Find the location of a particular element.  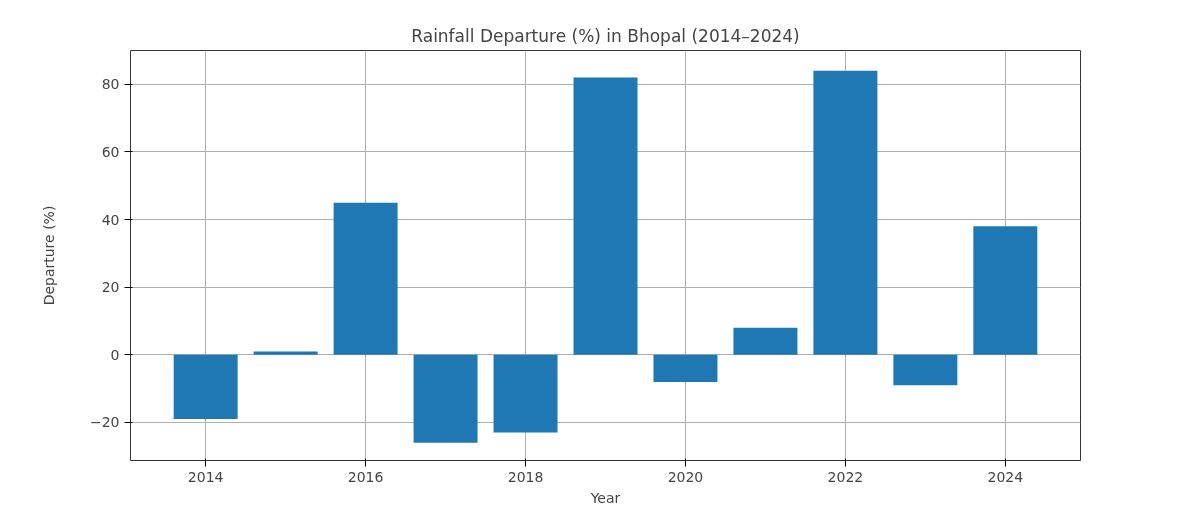

x-tick-label: 2022 is located at coordinates (845, 476).